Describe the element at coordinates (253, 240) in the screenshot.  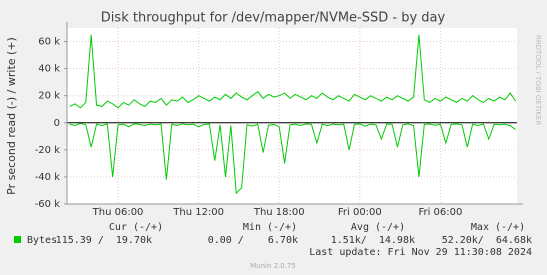
I see `legend-value: 0.00 / 6.70k` at that location.